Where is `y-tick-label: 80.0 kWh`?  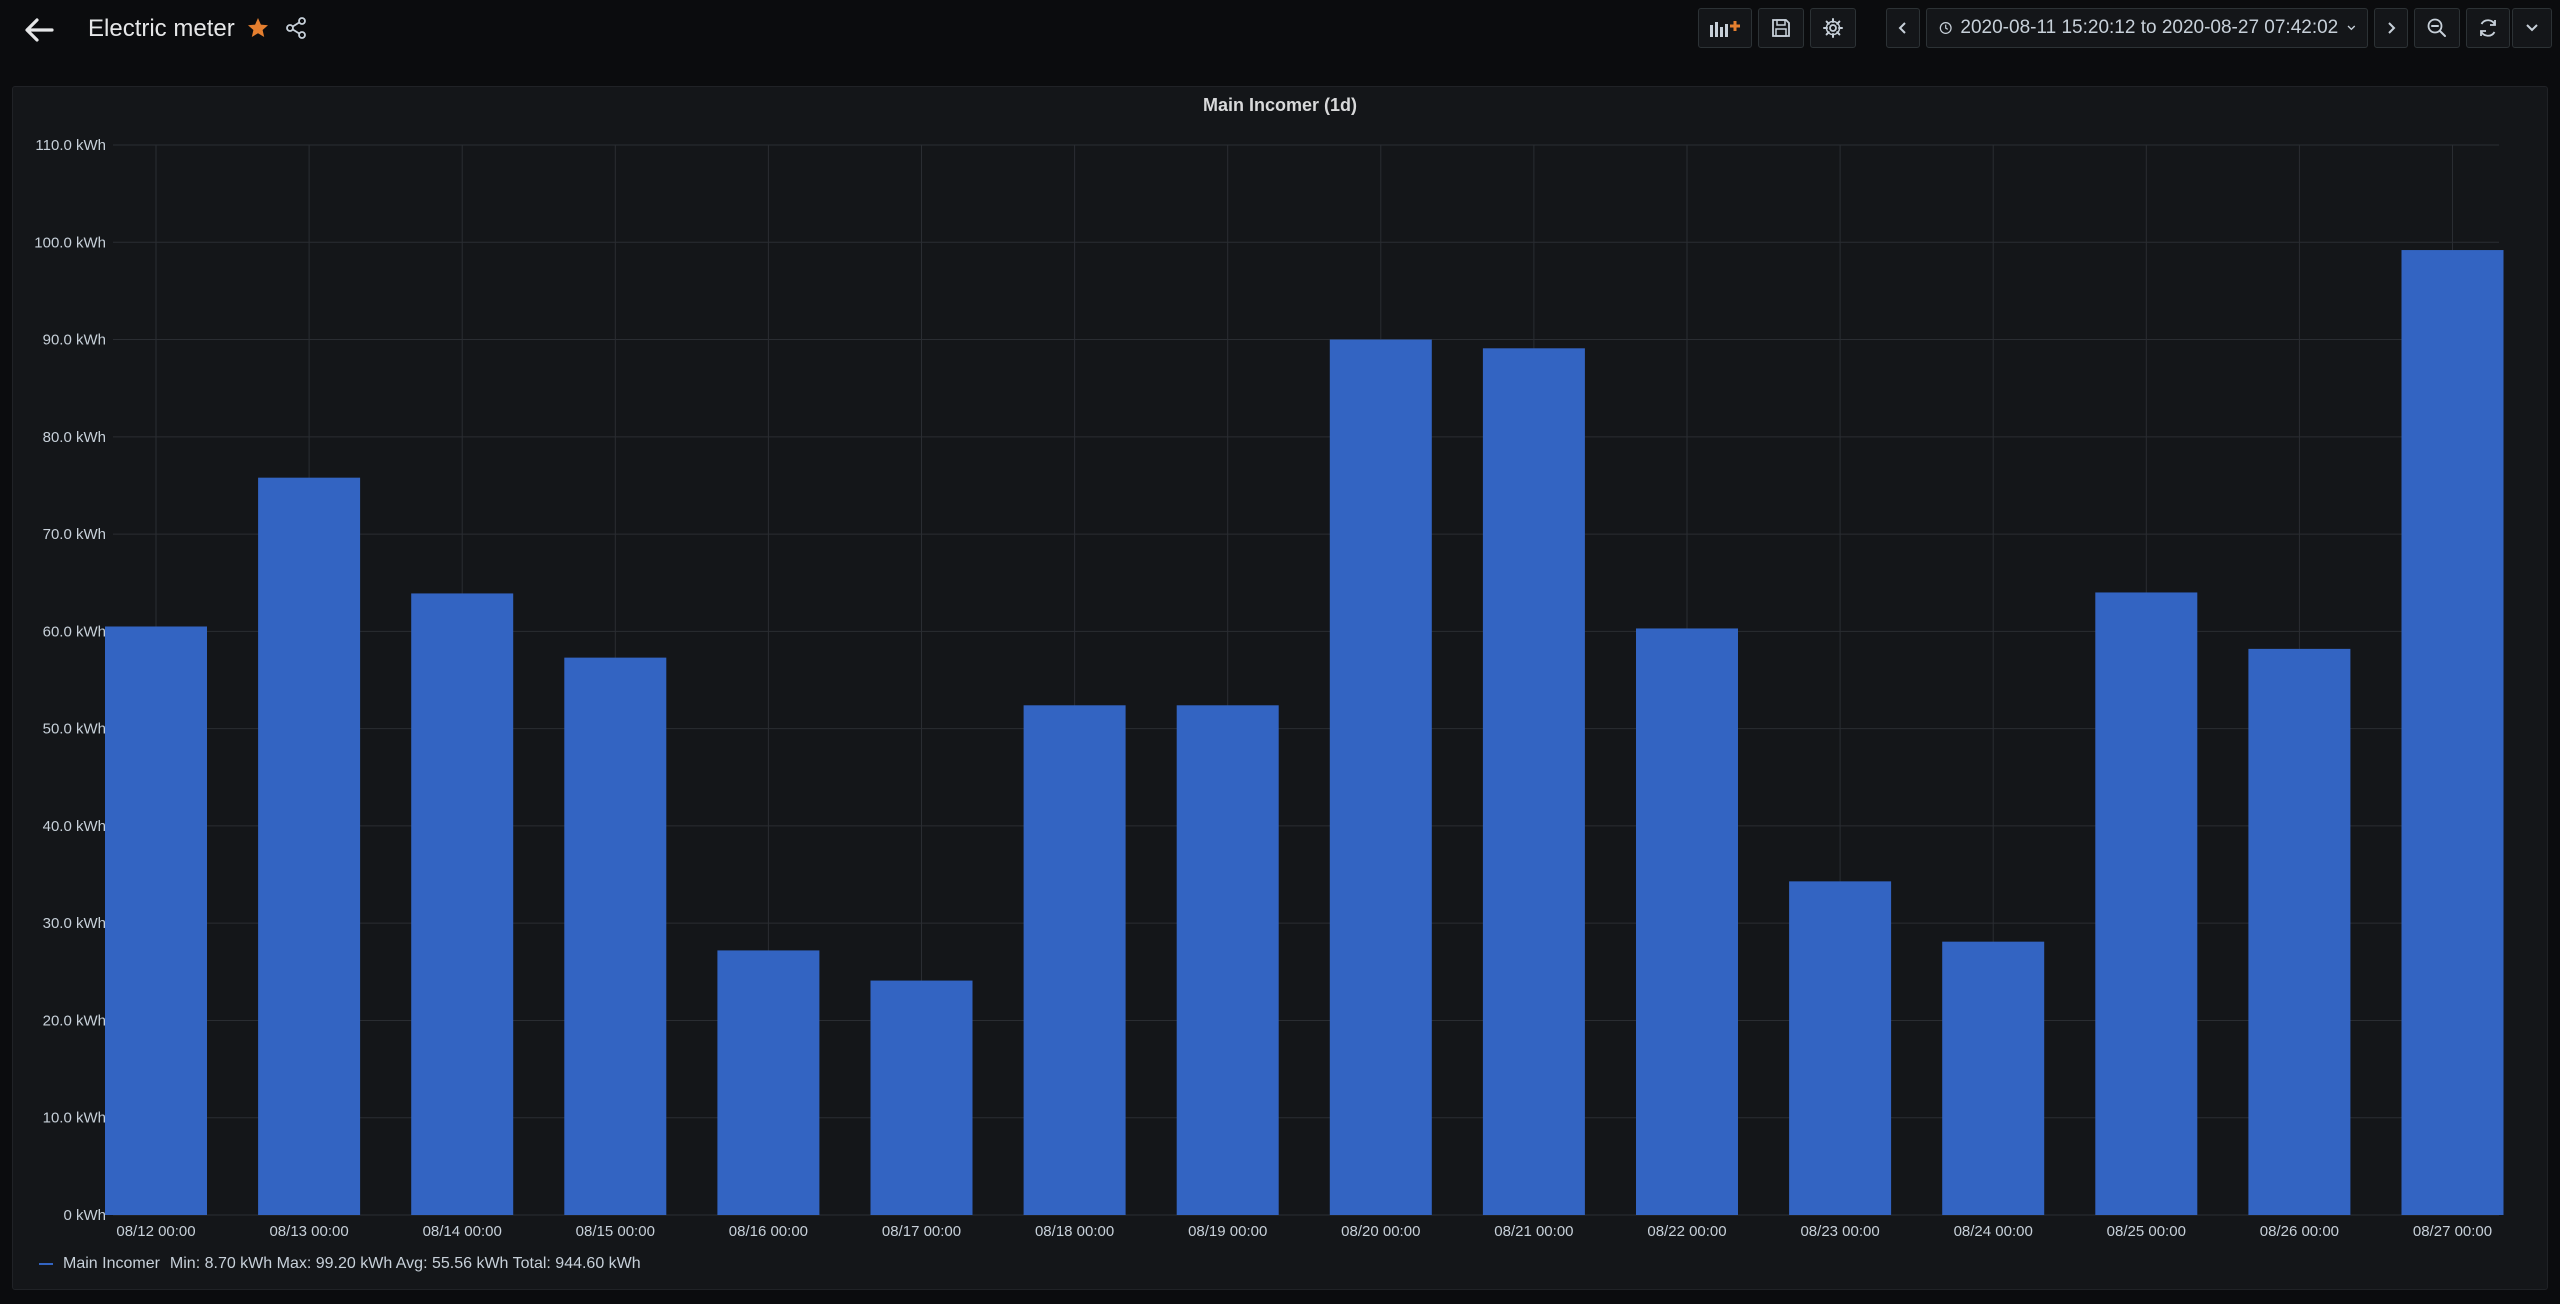 y-tick-label: 80.0 kWh is located at coordinates (74, 437).